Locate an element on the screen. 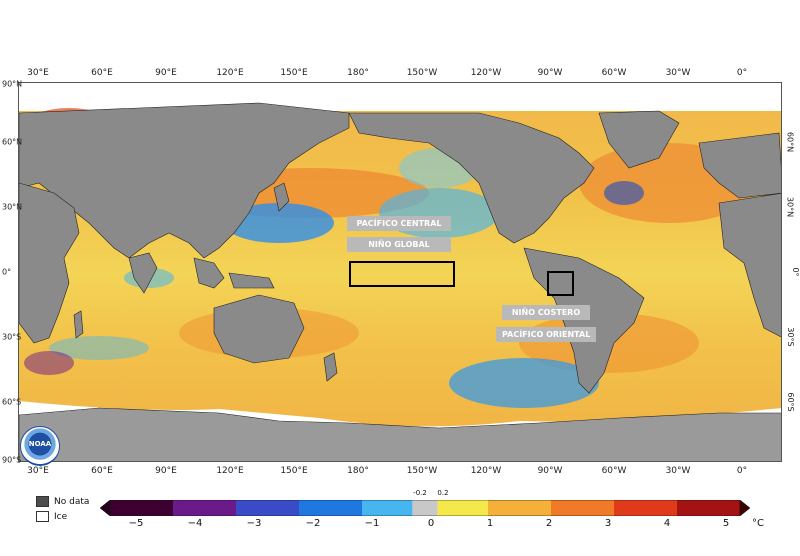 This screenshot has width=800, height=556. colorbar-small-tick: 0.2 is located at coordinates (443, 493).